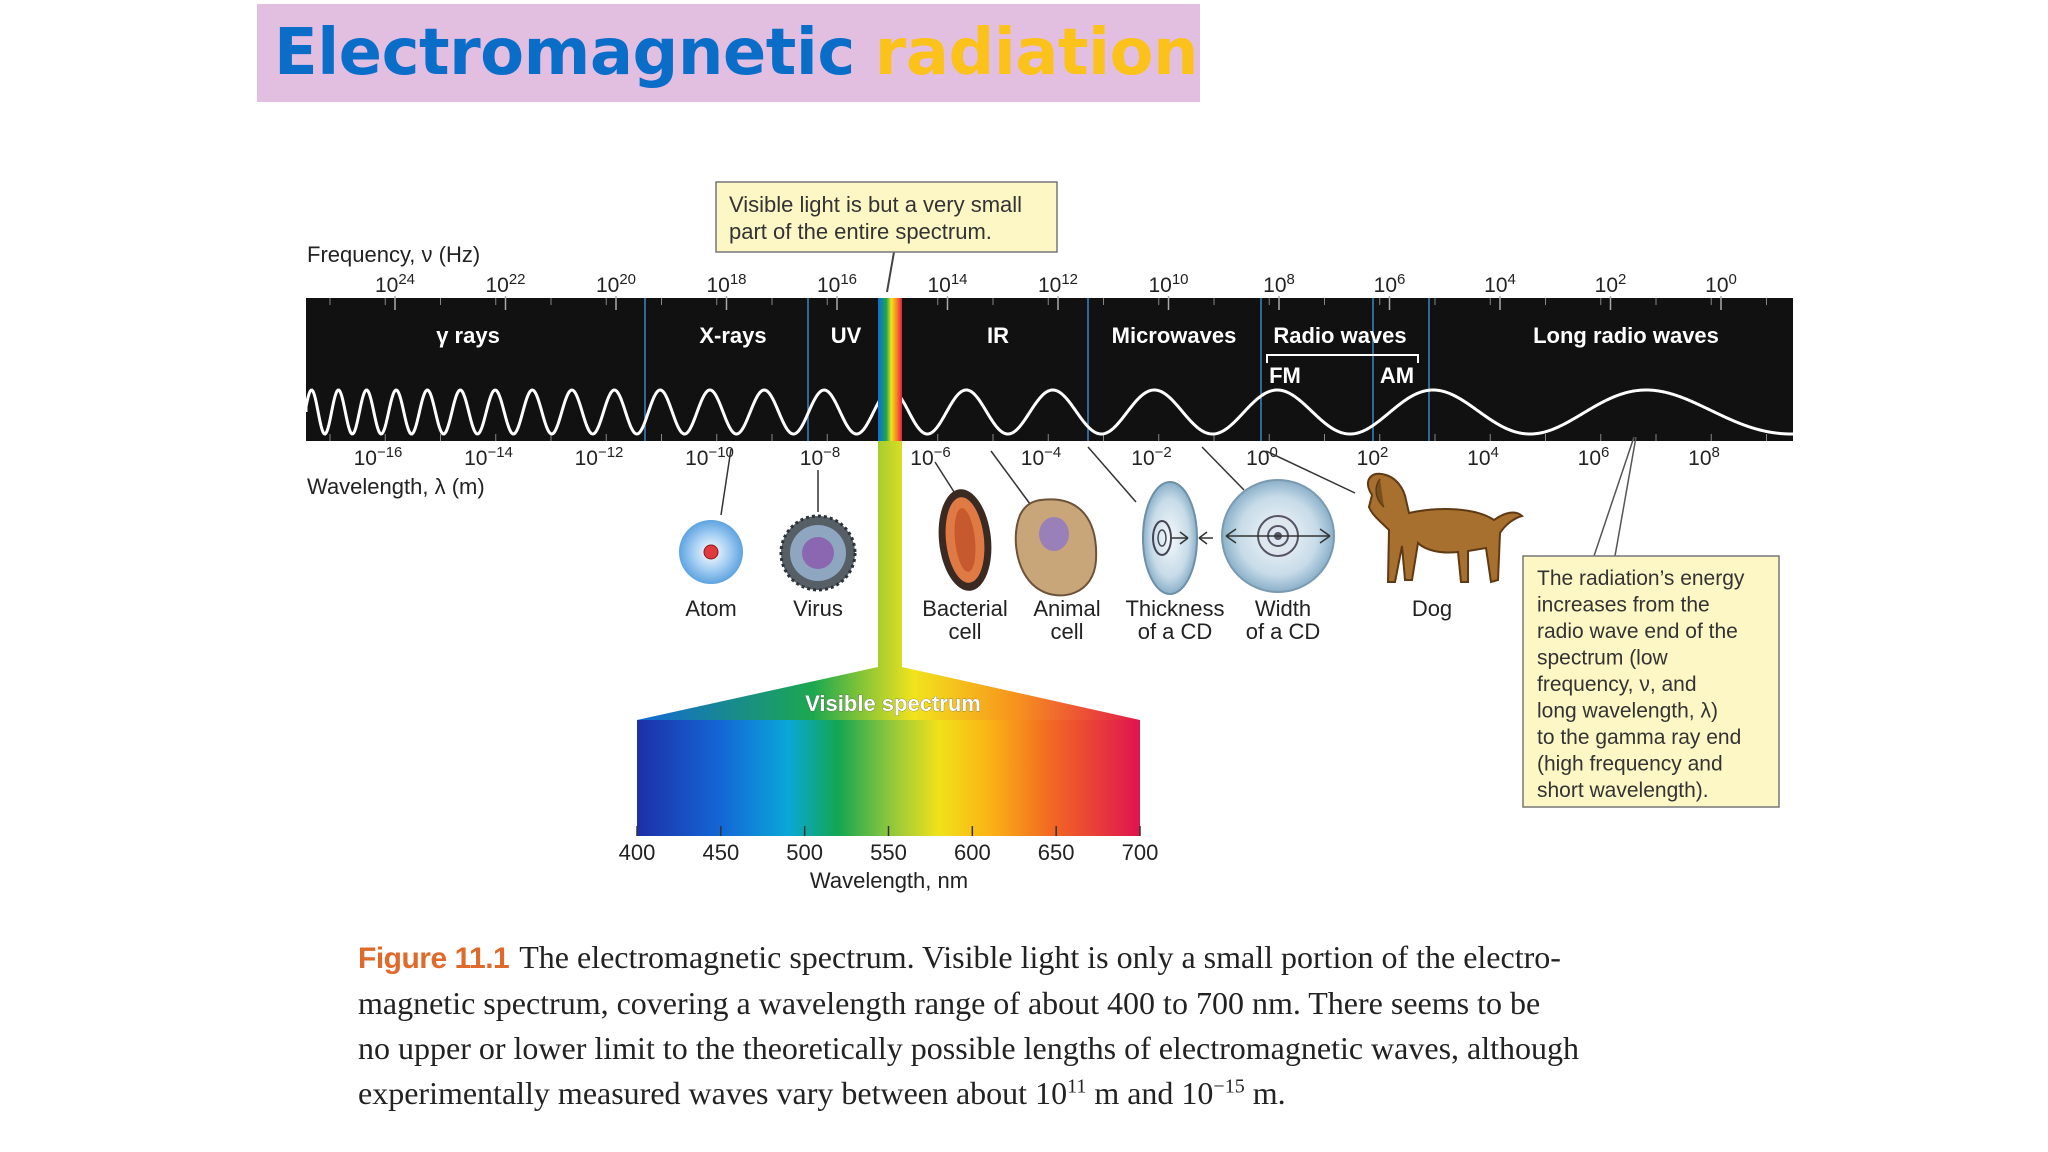 The height and width of the screenshot is (1152, 2048). What do you see at coordinates (505, 284) in the screenshot?
I see `frequency-tick-1: 10²²` at bounding box center [505, 284].